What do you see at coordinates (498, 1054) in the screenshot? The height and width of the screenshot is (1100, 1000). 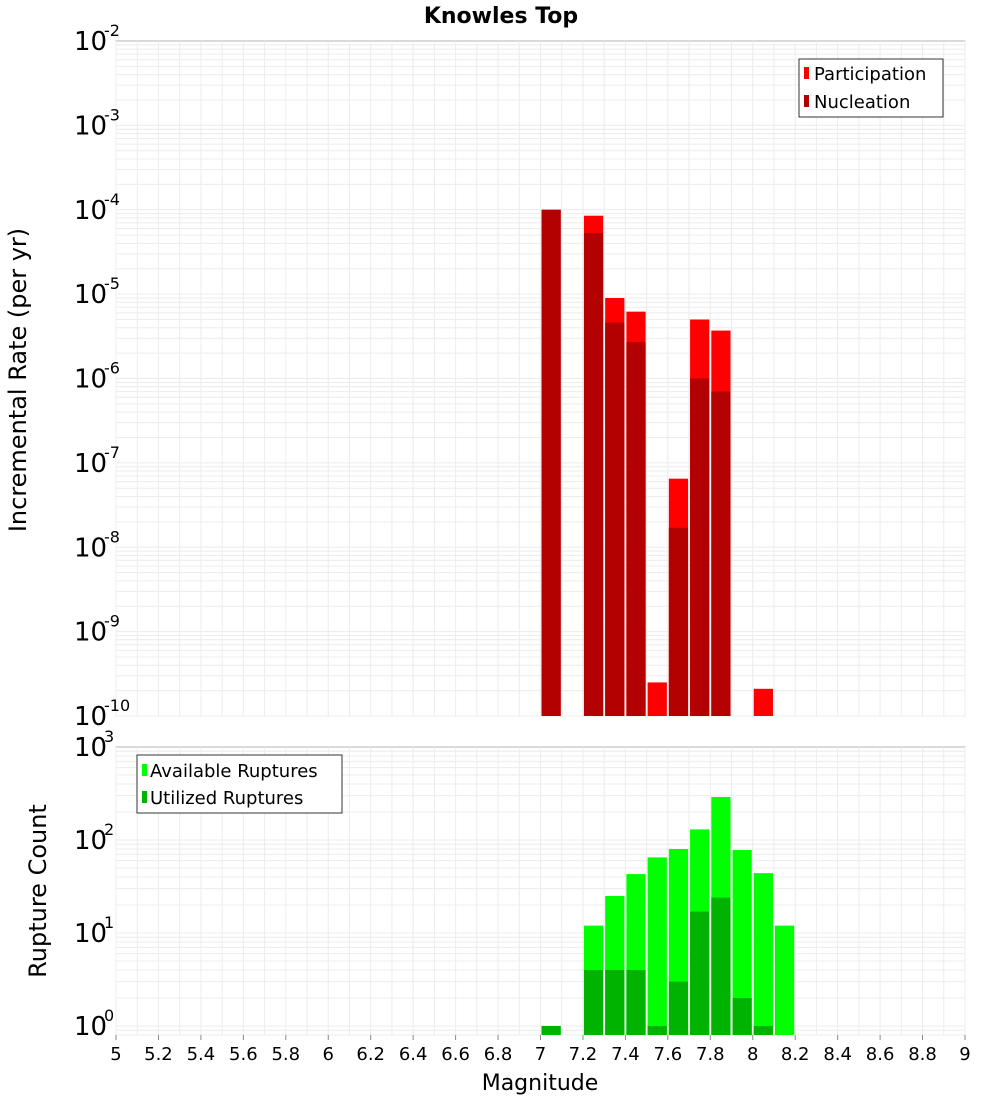 I see `x-tick-label: 6.8` at bounding box center [498, 1054].